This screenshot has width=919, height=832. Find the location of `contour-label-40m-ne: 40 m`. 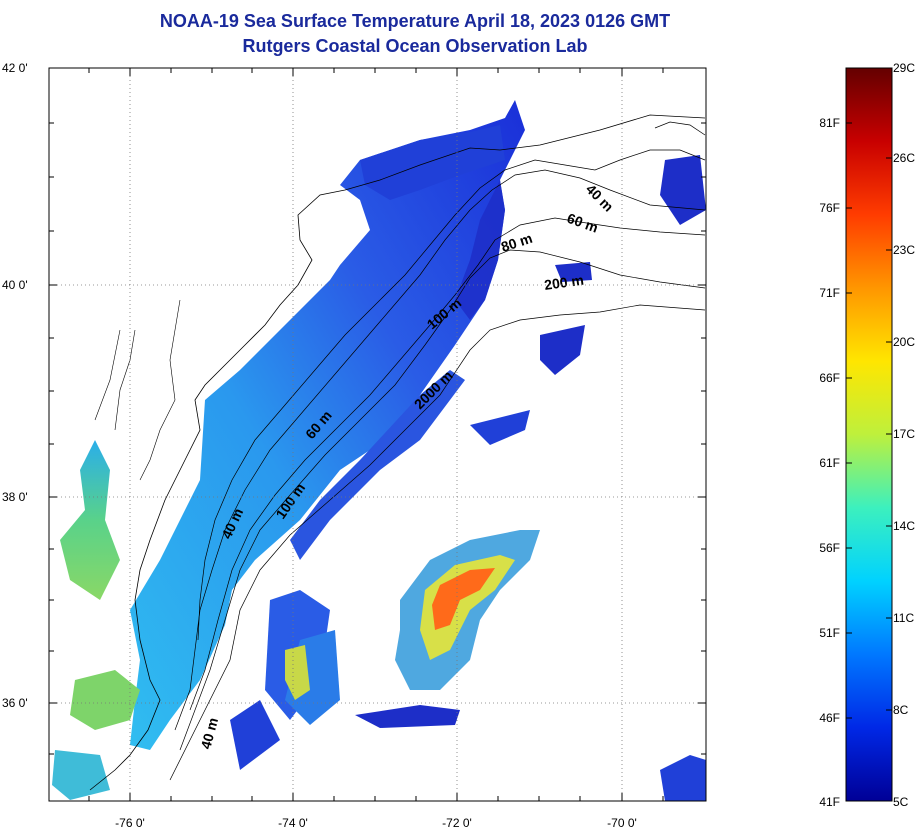

contour-label-40m-ne: 40 m is located at coordinates (600, 198).